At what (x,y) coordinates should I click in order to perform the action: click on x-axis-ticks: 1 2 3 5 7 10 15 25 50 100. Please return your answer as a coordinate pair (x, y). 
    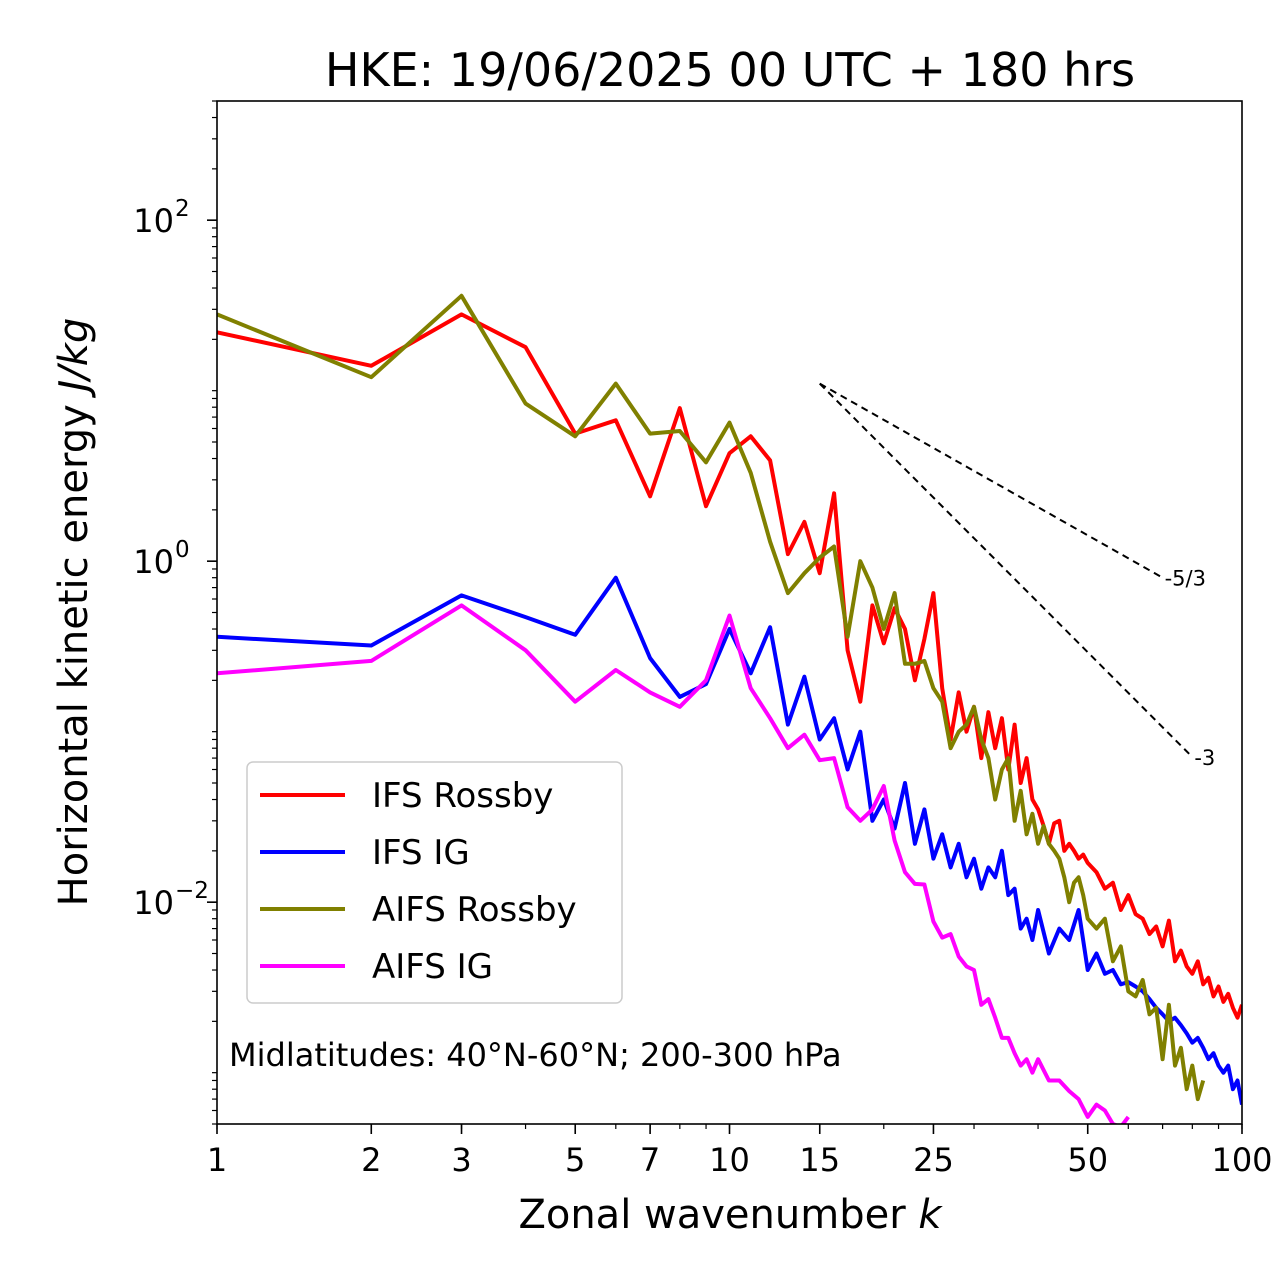
    Looking at the image, I should click on (740, 1151).